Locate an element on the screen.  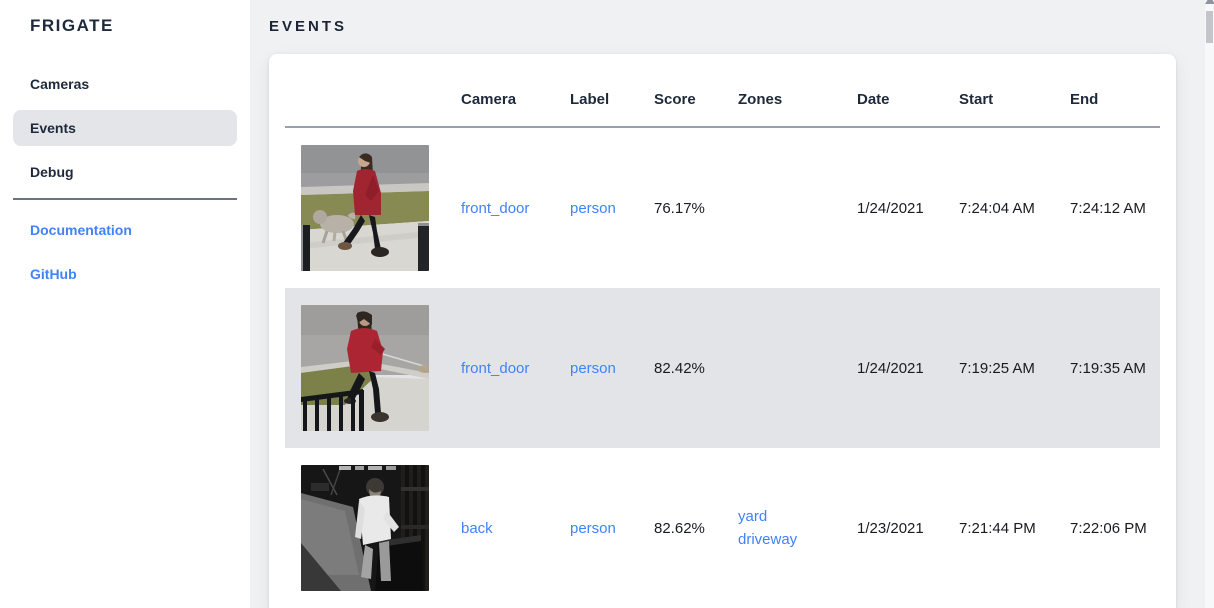
sidebar-item-debug: Debug is located at coordinates (52, 172).